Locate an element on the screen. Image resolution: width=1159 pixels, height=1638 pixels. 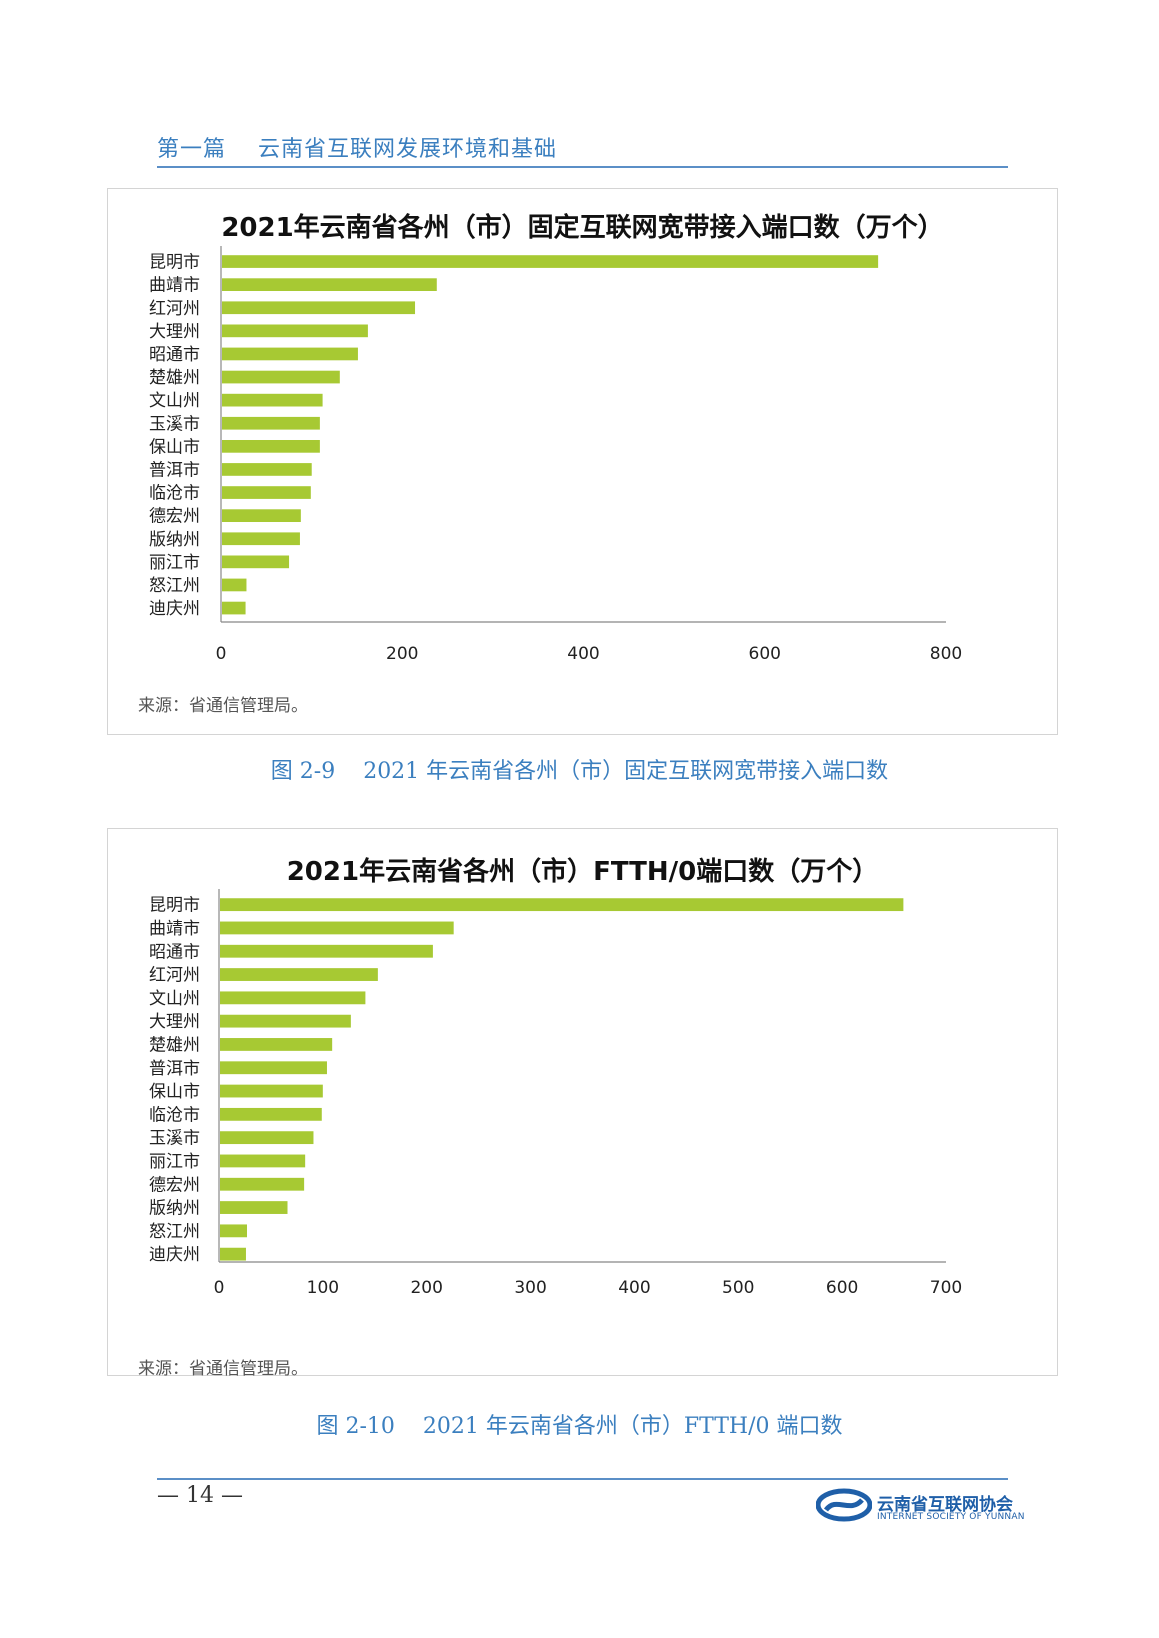
x-tick-label: 100 is located at coordinates (323, 1288).